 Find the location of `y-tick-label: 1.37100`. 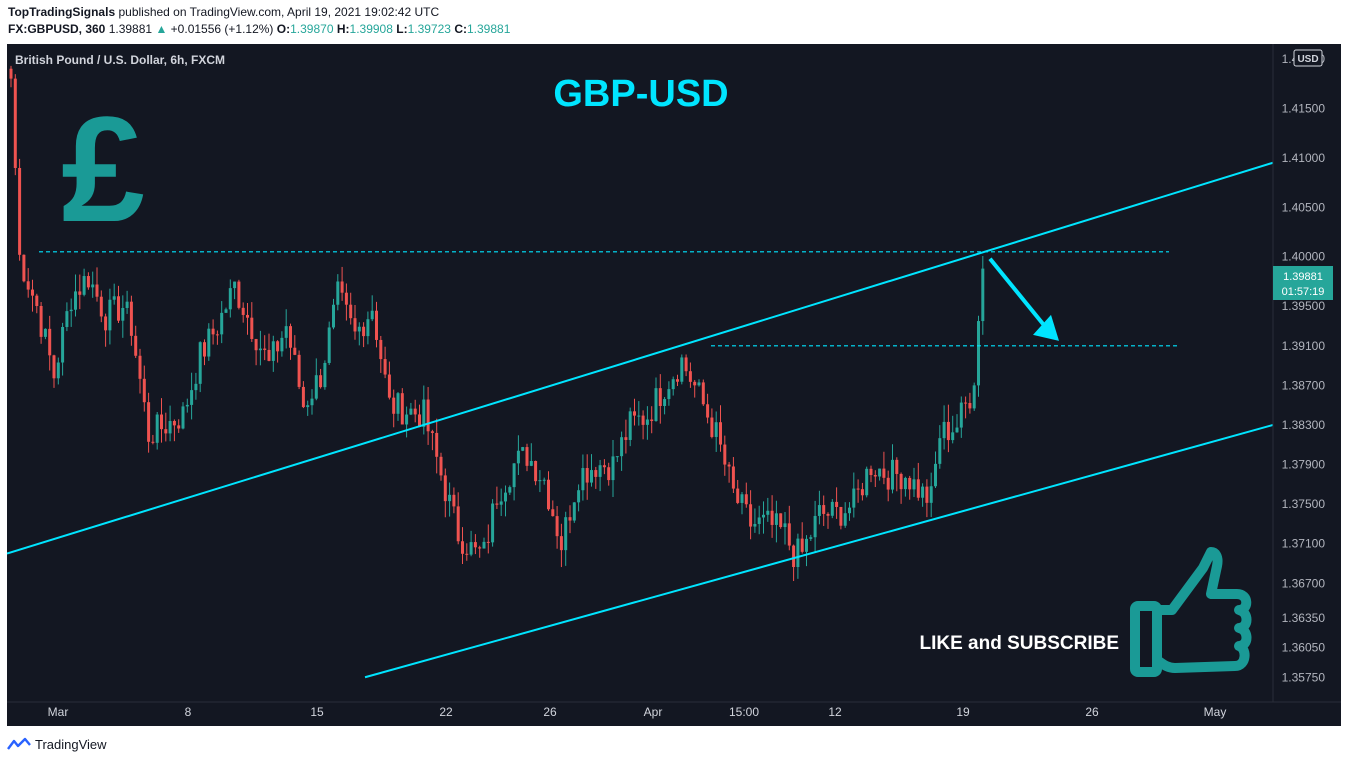

y-tick-label: 1.37100 is located at coordinates (1304, 544).